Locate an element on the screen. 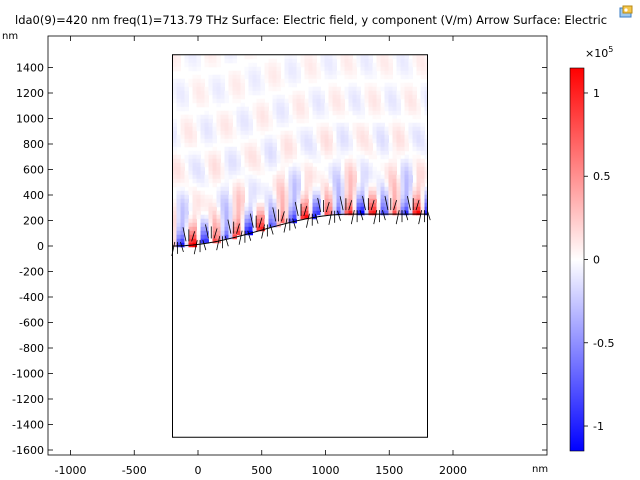 The height and width of the screenshot is (480, 640). image-copy-icon is located at coordinates (626, 12).